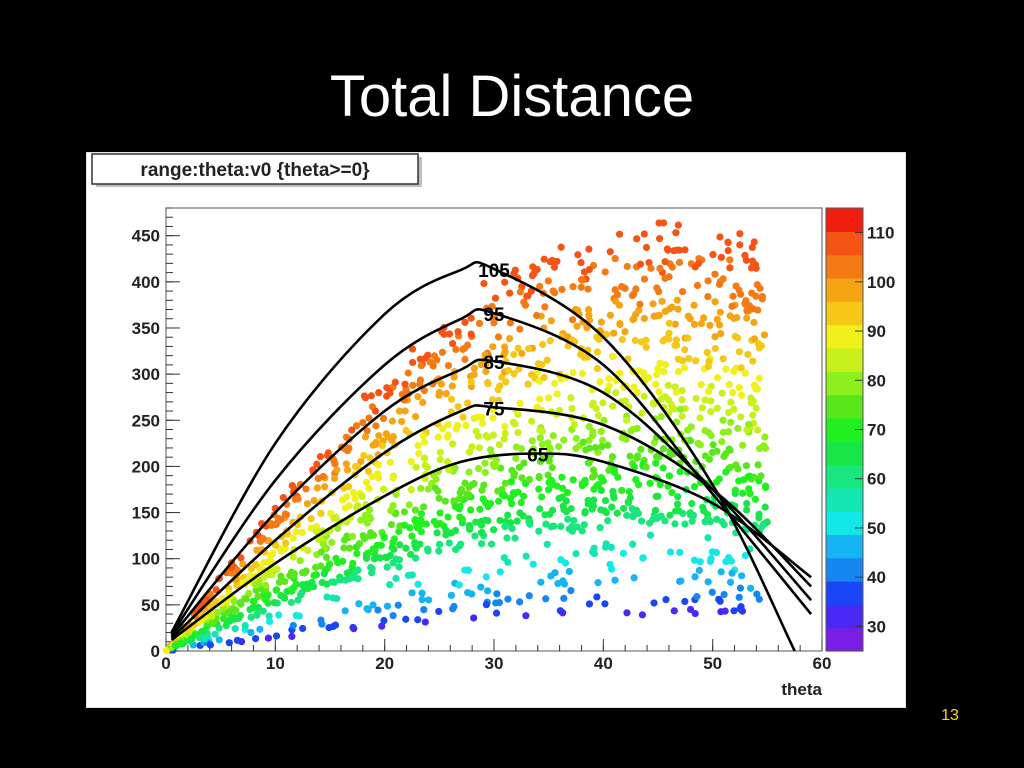 The image size is (1024, 768). What do you see at coordinates (880, 233) in the screenshot?
I see `color-bar-tick-label: 110` at bounding box center [880, 233].